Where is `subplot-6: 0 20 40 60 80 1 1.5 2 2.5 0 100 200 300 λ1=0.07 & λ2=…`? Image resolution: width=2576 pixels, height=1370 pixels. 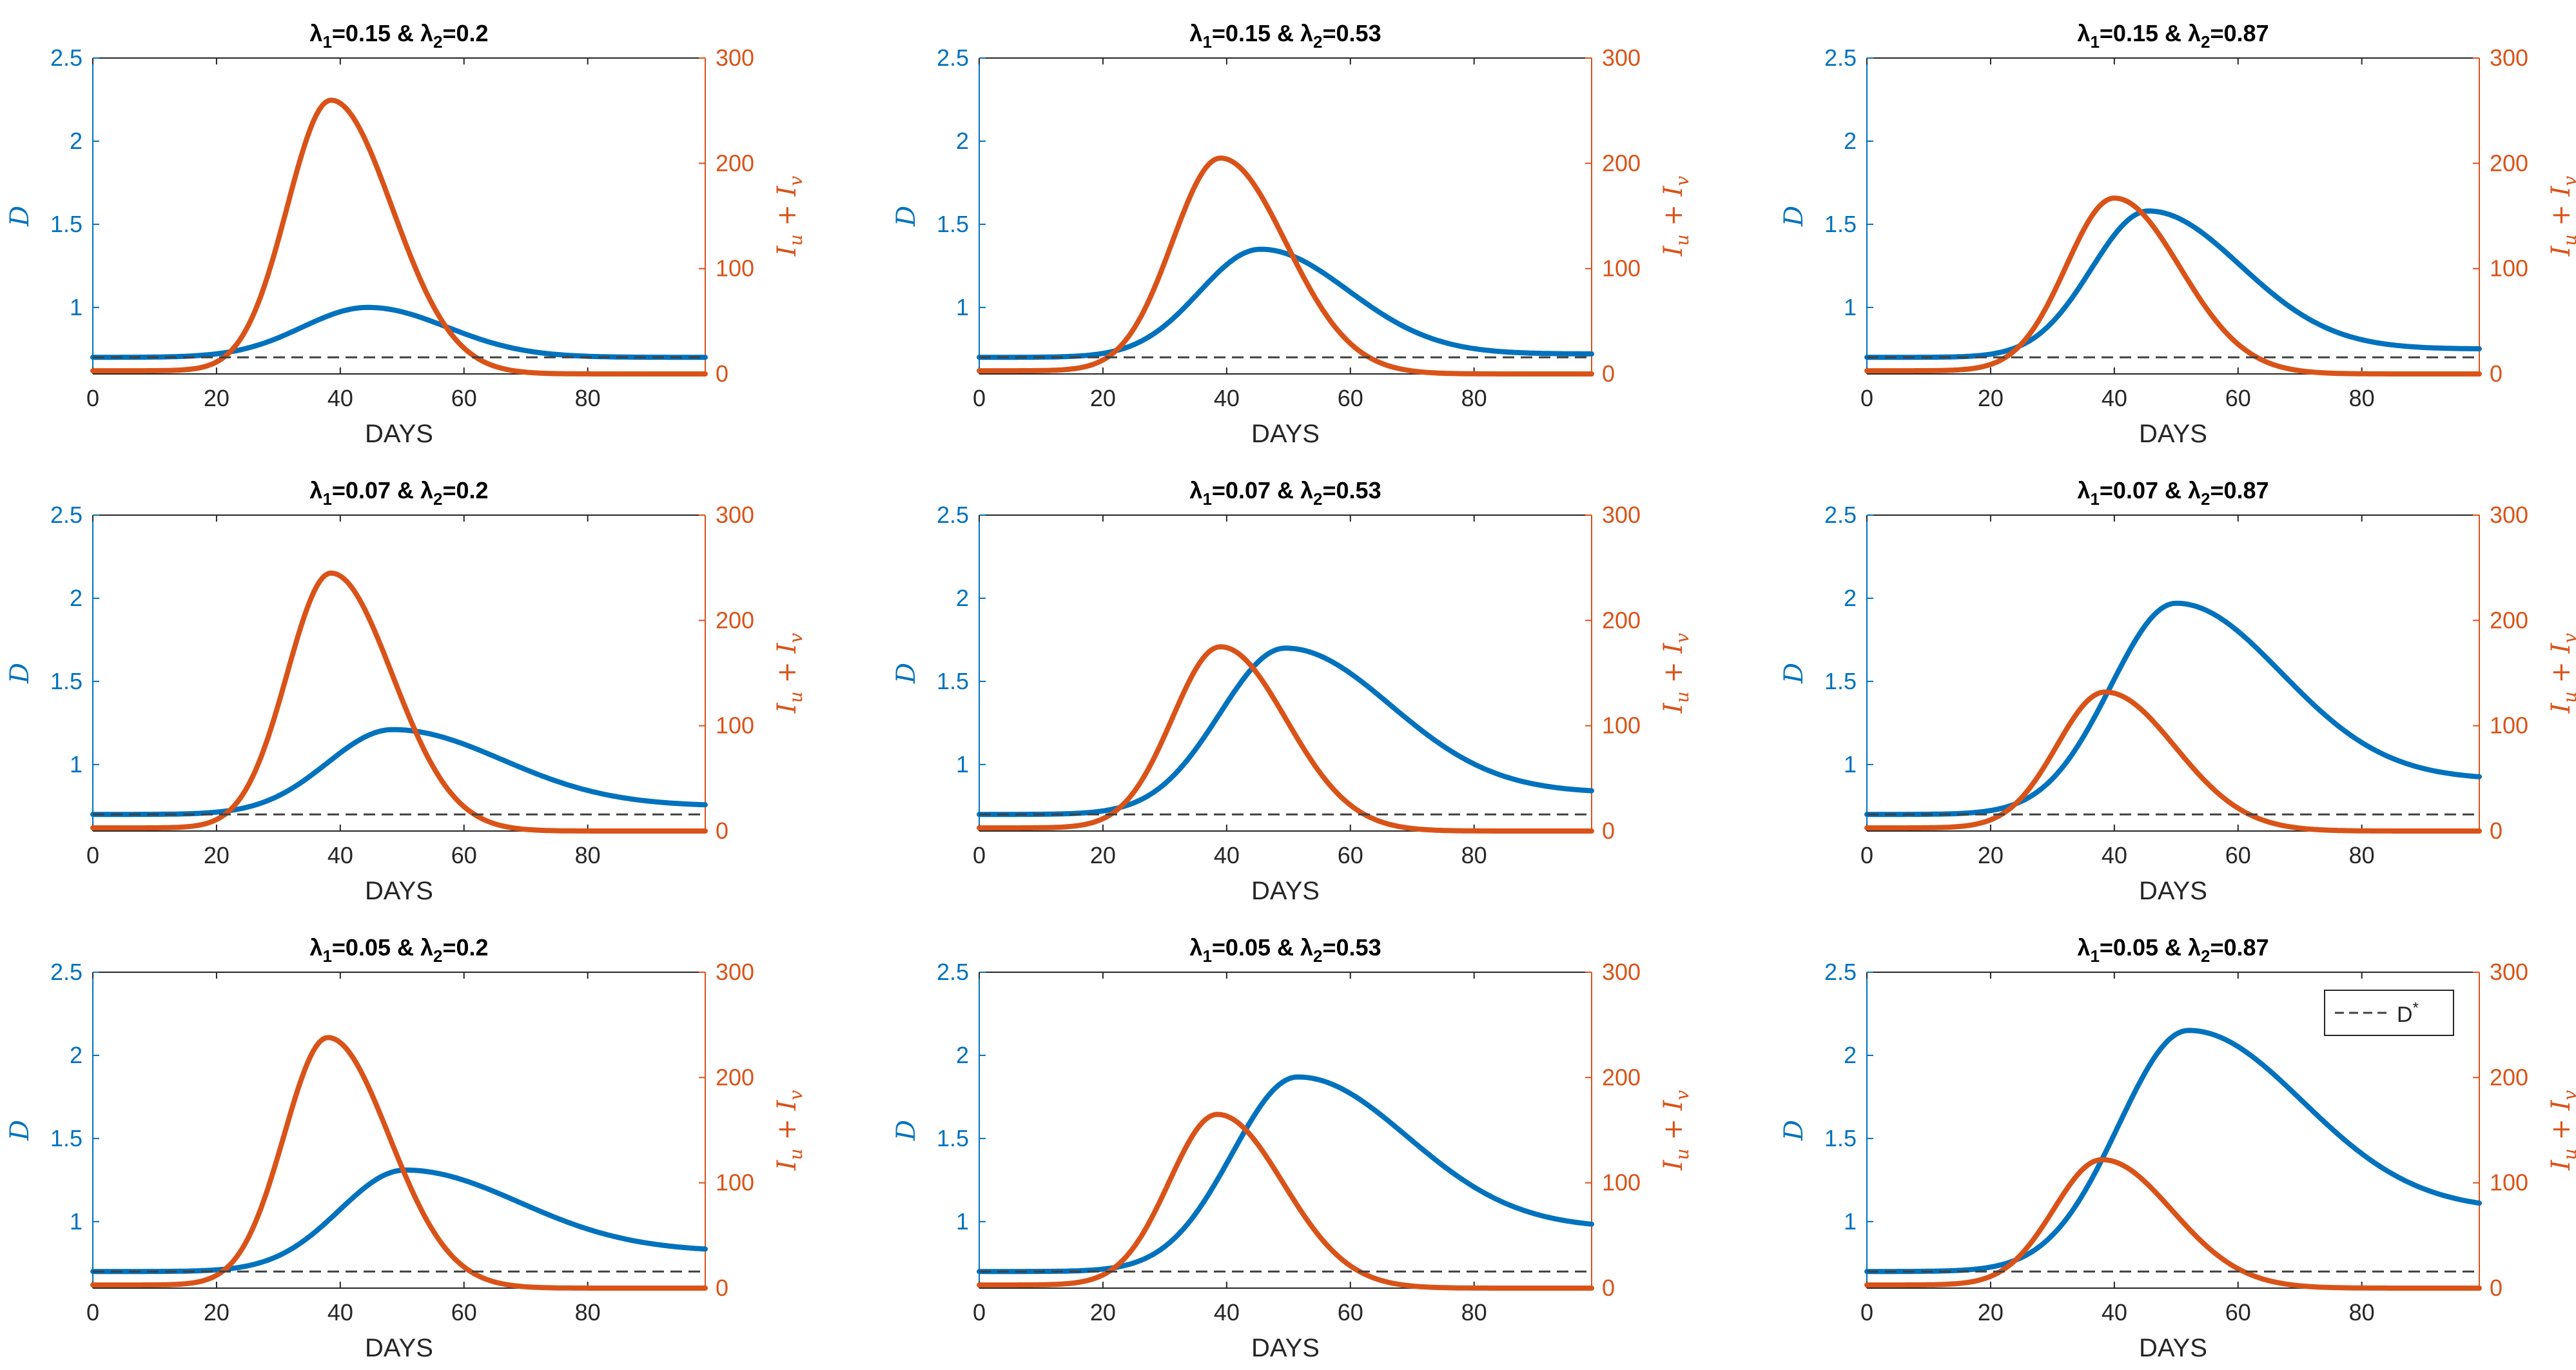 subplot-6: 0 20 40 60 80 1 1.5 2 2.5 0 100 200 300 λ1=0.07 & λ2=… is located at coordinates (2177, 691).